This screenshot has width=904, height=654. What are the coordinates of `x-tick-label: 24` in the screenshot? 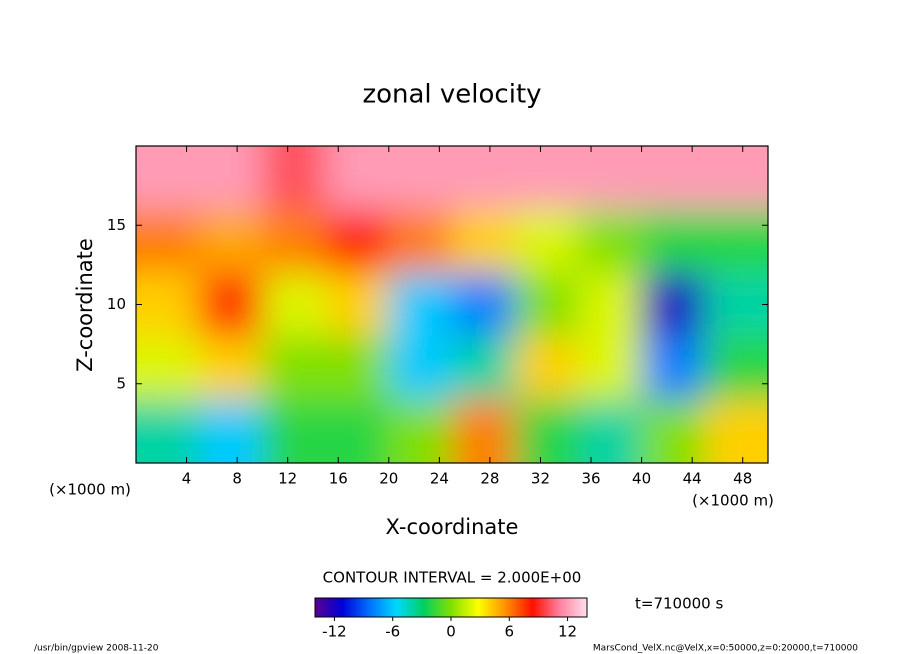 It's located at (439, 479).